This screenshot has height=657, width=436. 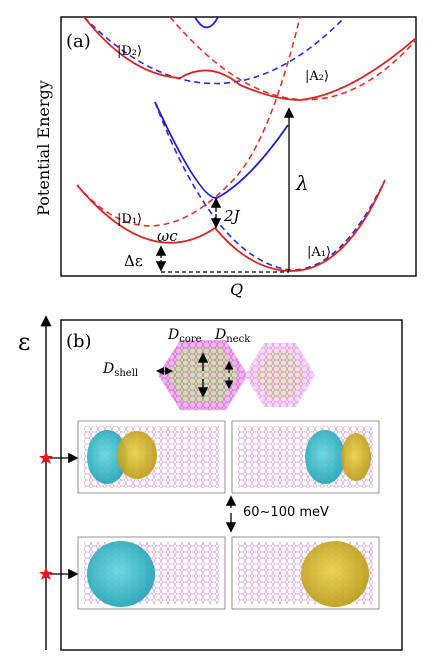 What do you see at coordinates (317, 76) in the screenshot?
I see `state-a2-label: |A₂⟩` at bounding box center [317, 76].